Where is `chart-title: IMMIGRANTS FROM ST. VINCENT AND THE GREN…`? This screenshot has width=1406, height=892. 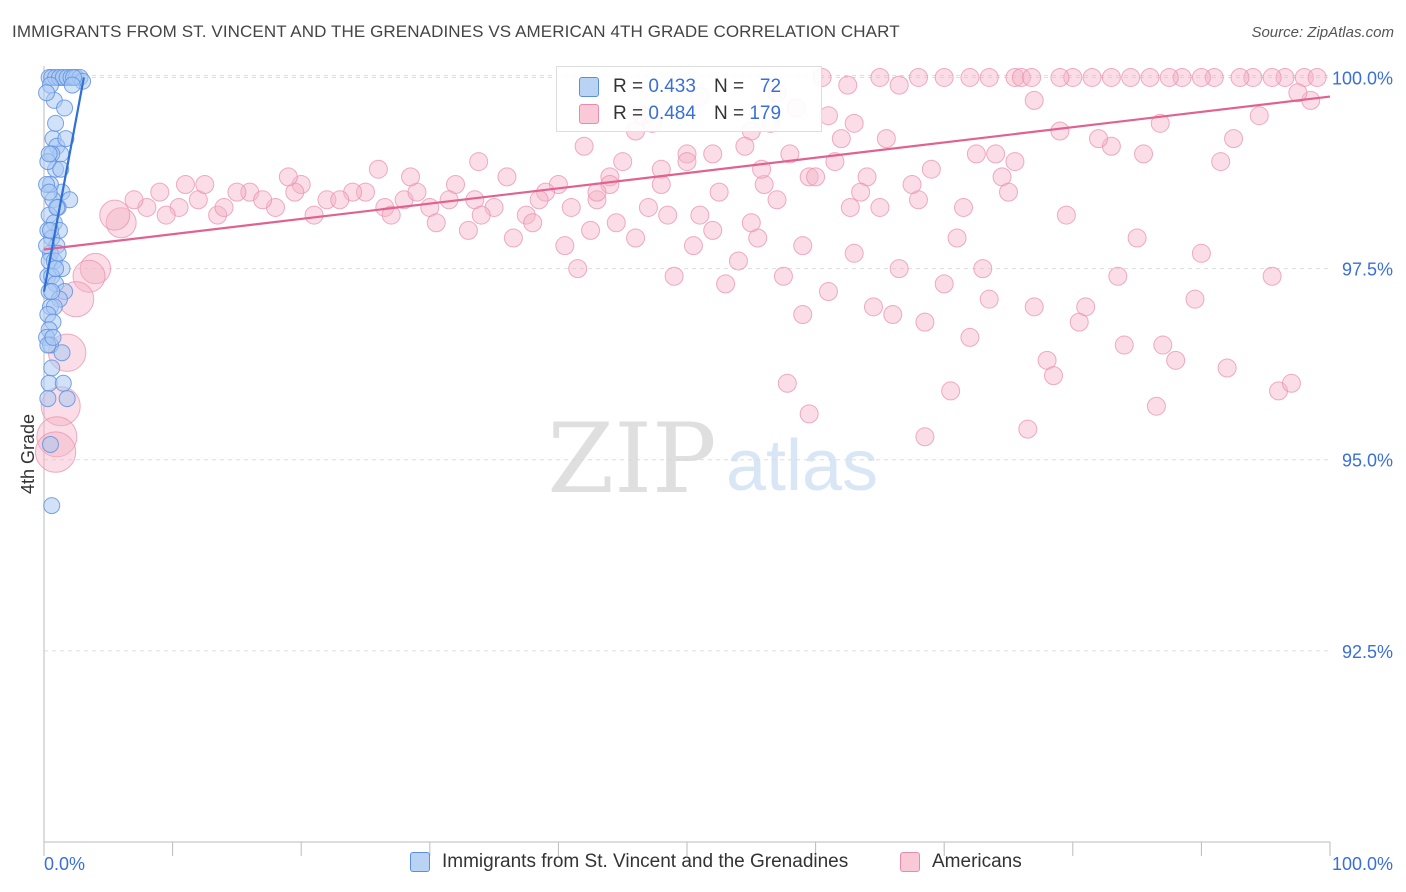 chart-title: IMMIGRANTS FROM ST. VINCENT AND THE GREN… is located at coordinates (456, 31).